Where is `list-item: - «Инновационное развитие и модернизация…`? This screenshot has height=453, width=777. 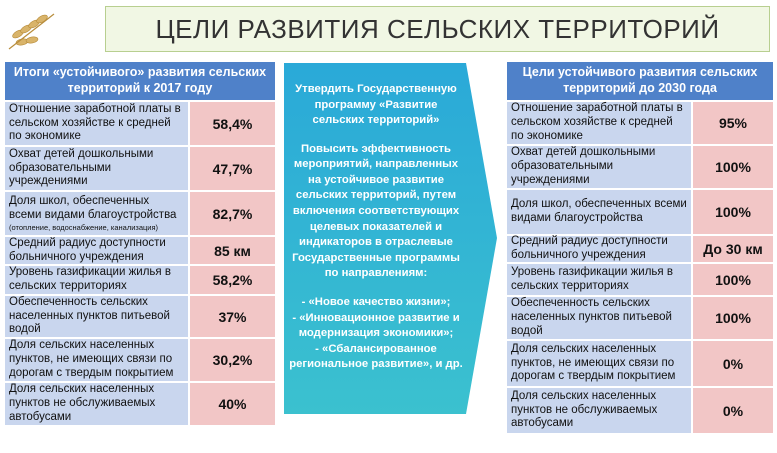 list-item: - «Инновационное развитие и модернизация… is located at coordinates (376, 325).